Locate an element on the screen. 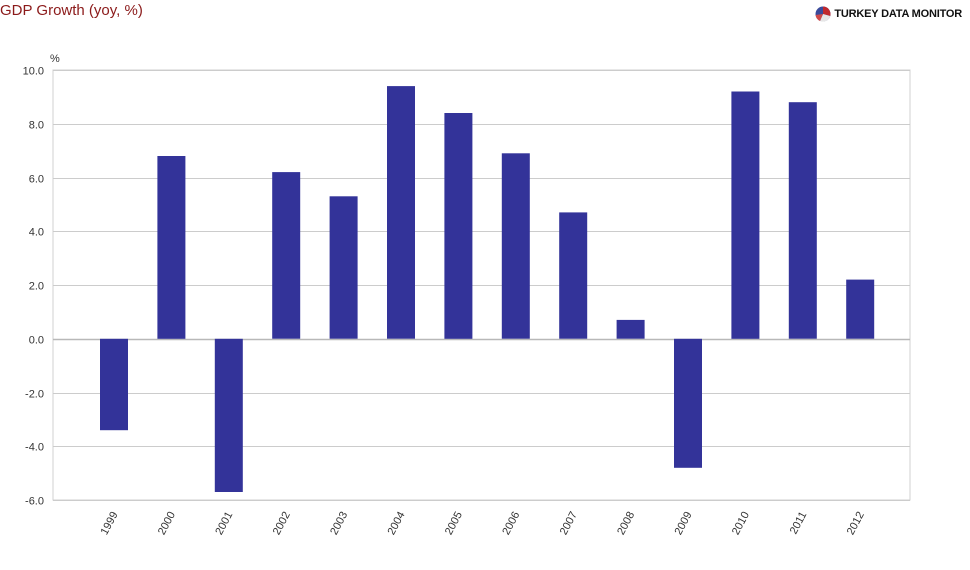  chart-title: GDP Growth (yoy, %) is located at coordinates (71, 10).